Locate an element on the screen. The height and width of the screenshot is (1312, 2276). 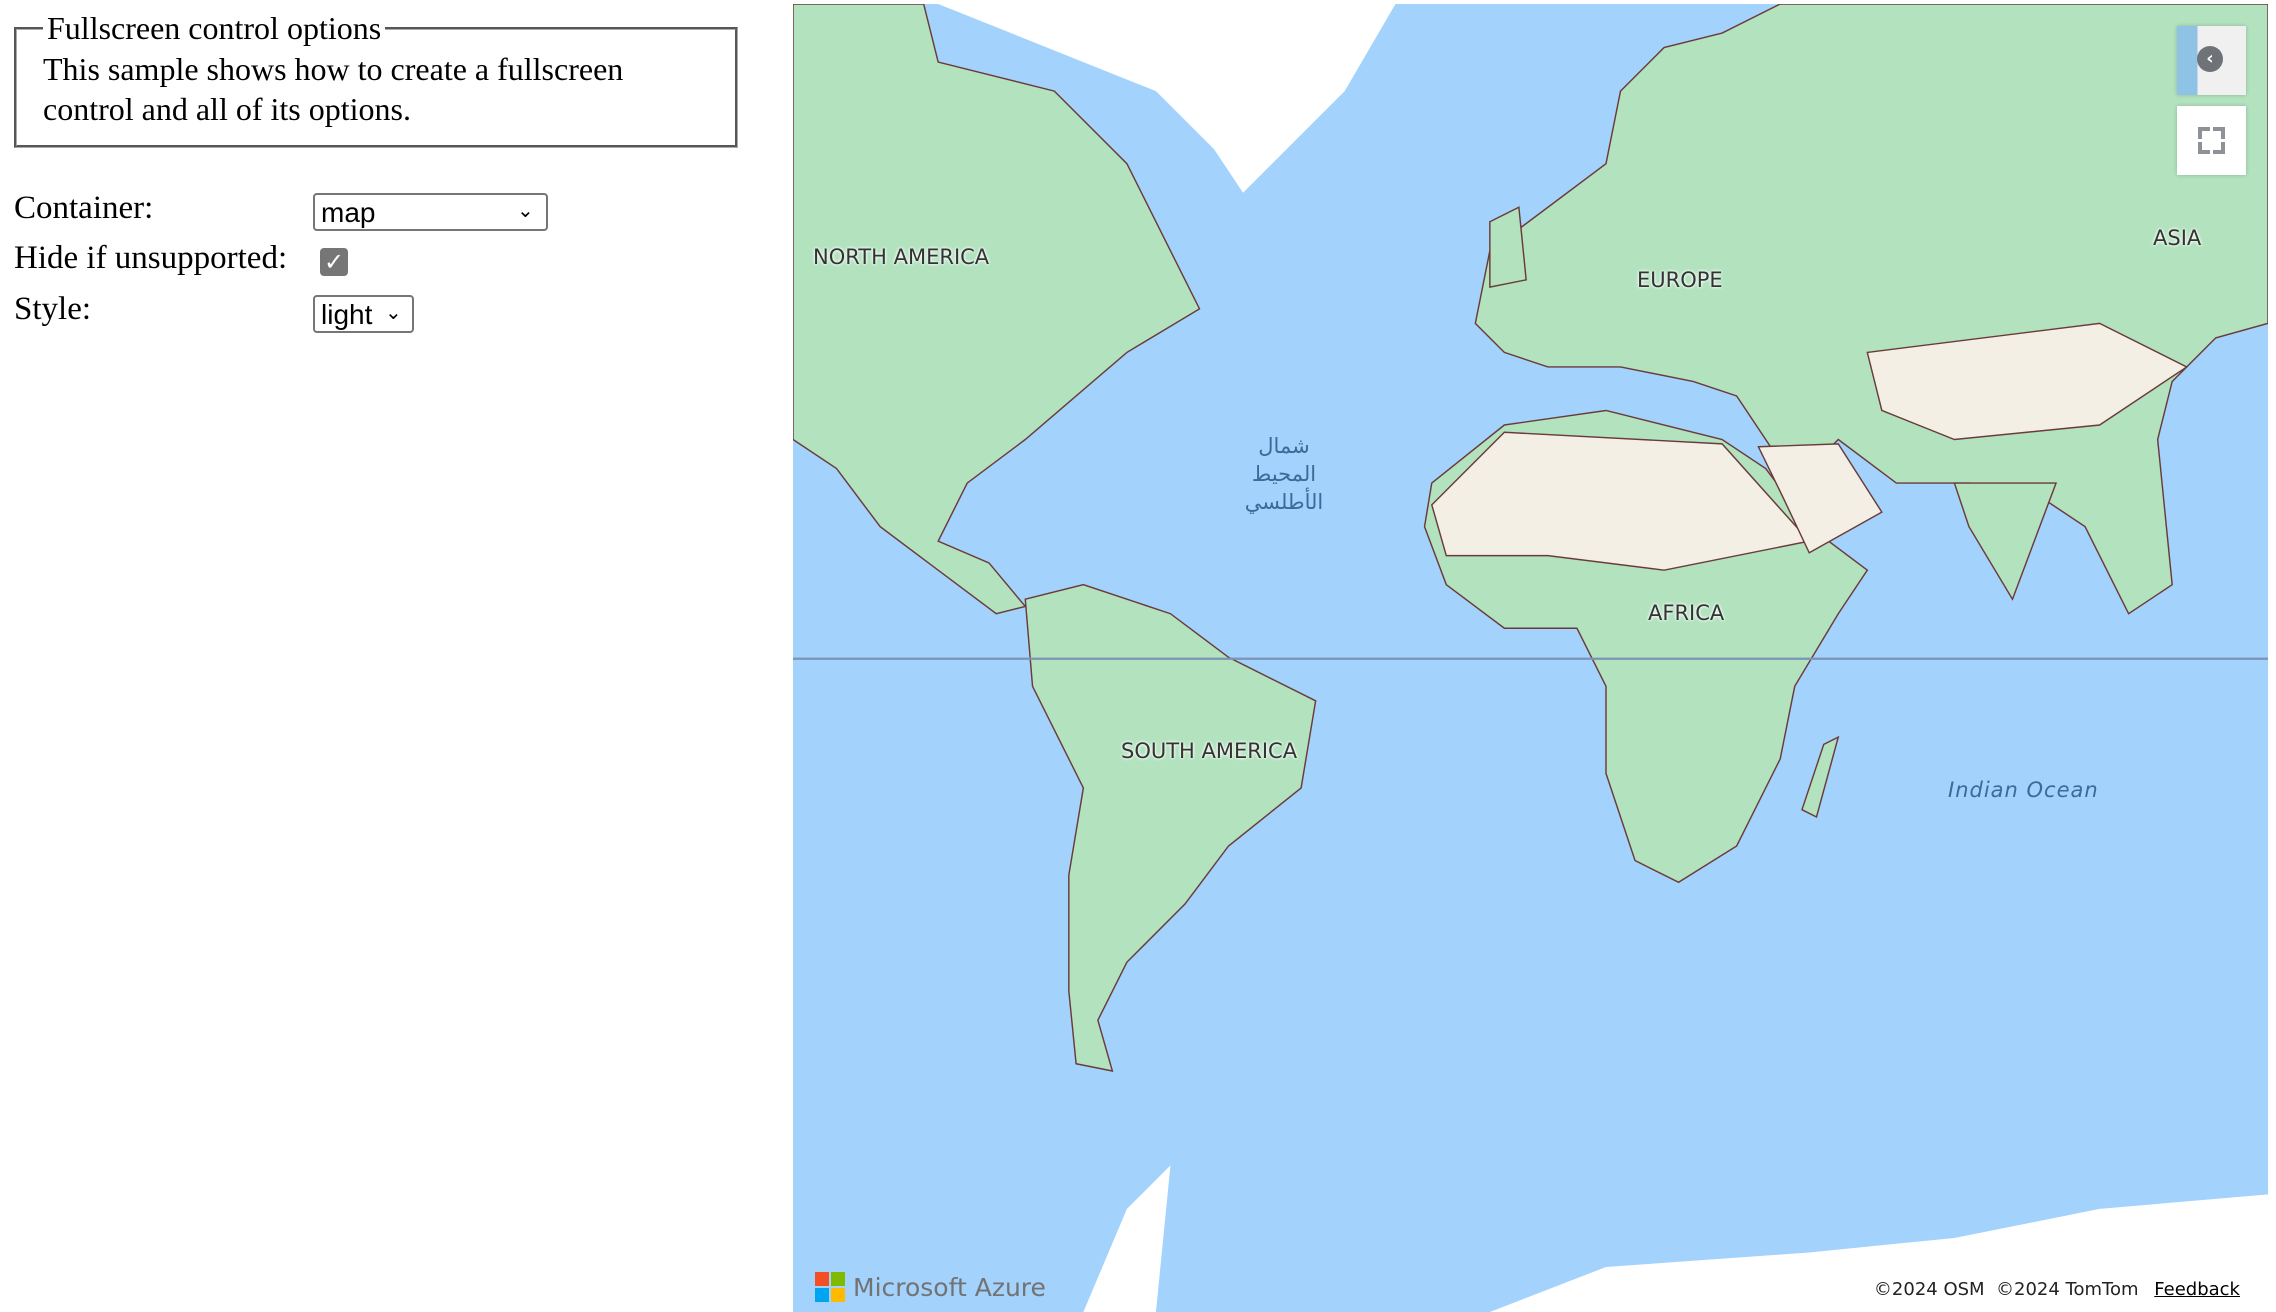
fullscreen-button is located at coordinates (2211, 140).